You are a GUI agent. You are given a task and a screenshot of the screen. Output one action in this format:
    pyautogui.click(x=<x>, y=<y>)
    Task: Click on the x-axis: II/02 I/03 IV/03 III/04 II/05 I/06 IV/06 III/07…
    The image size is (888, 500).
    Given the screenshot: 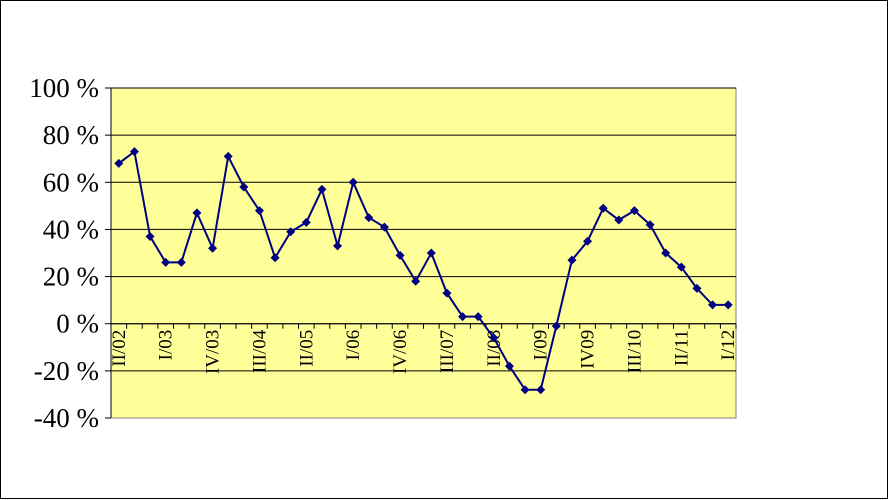 What is the action you would take?
    pyautogui.click(x=424, y=348)
    